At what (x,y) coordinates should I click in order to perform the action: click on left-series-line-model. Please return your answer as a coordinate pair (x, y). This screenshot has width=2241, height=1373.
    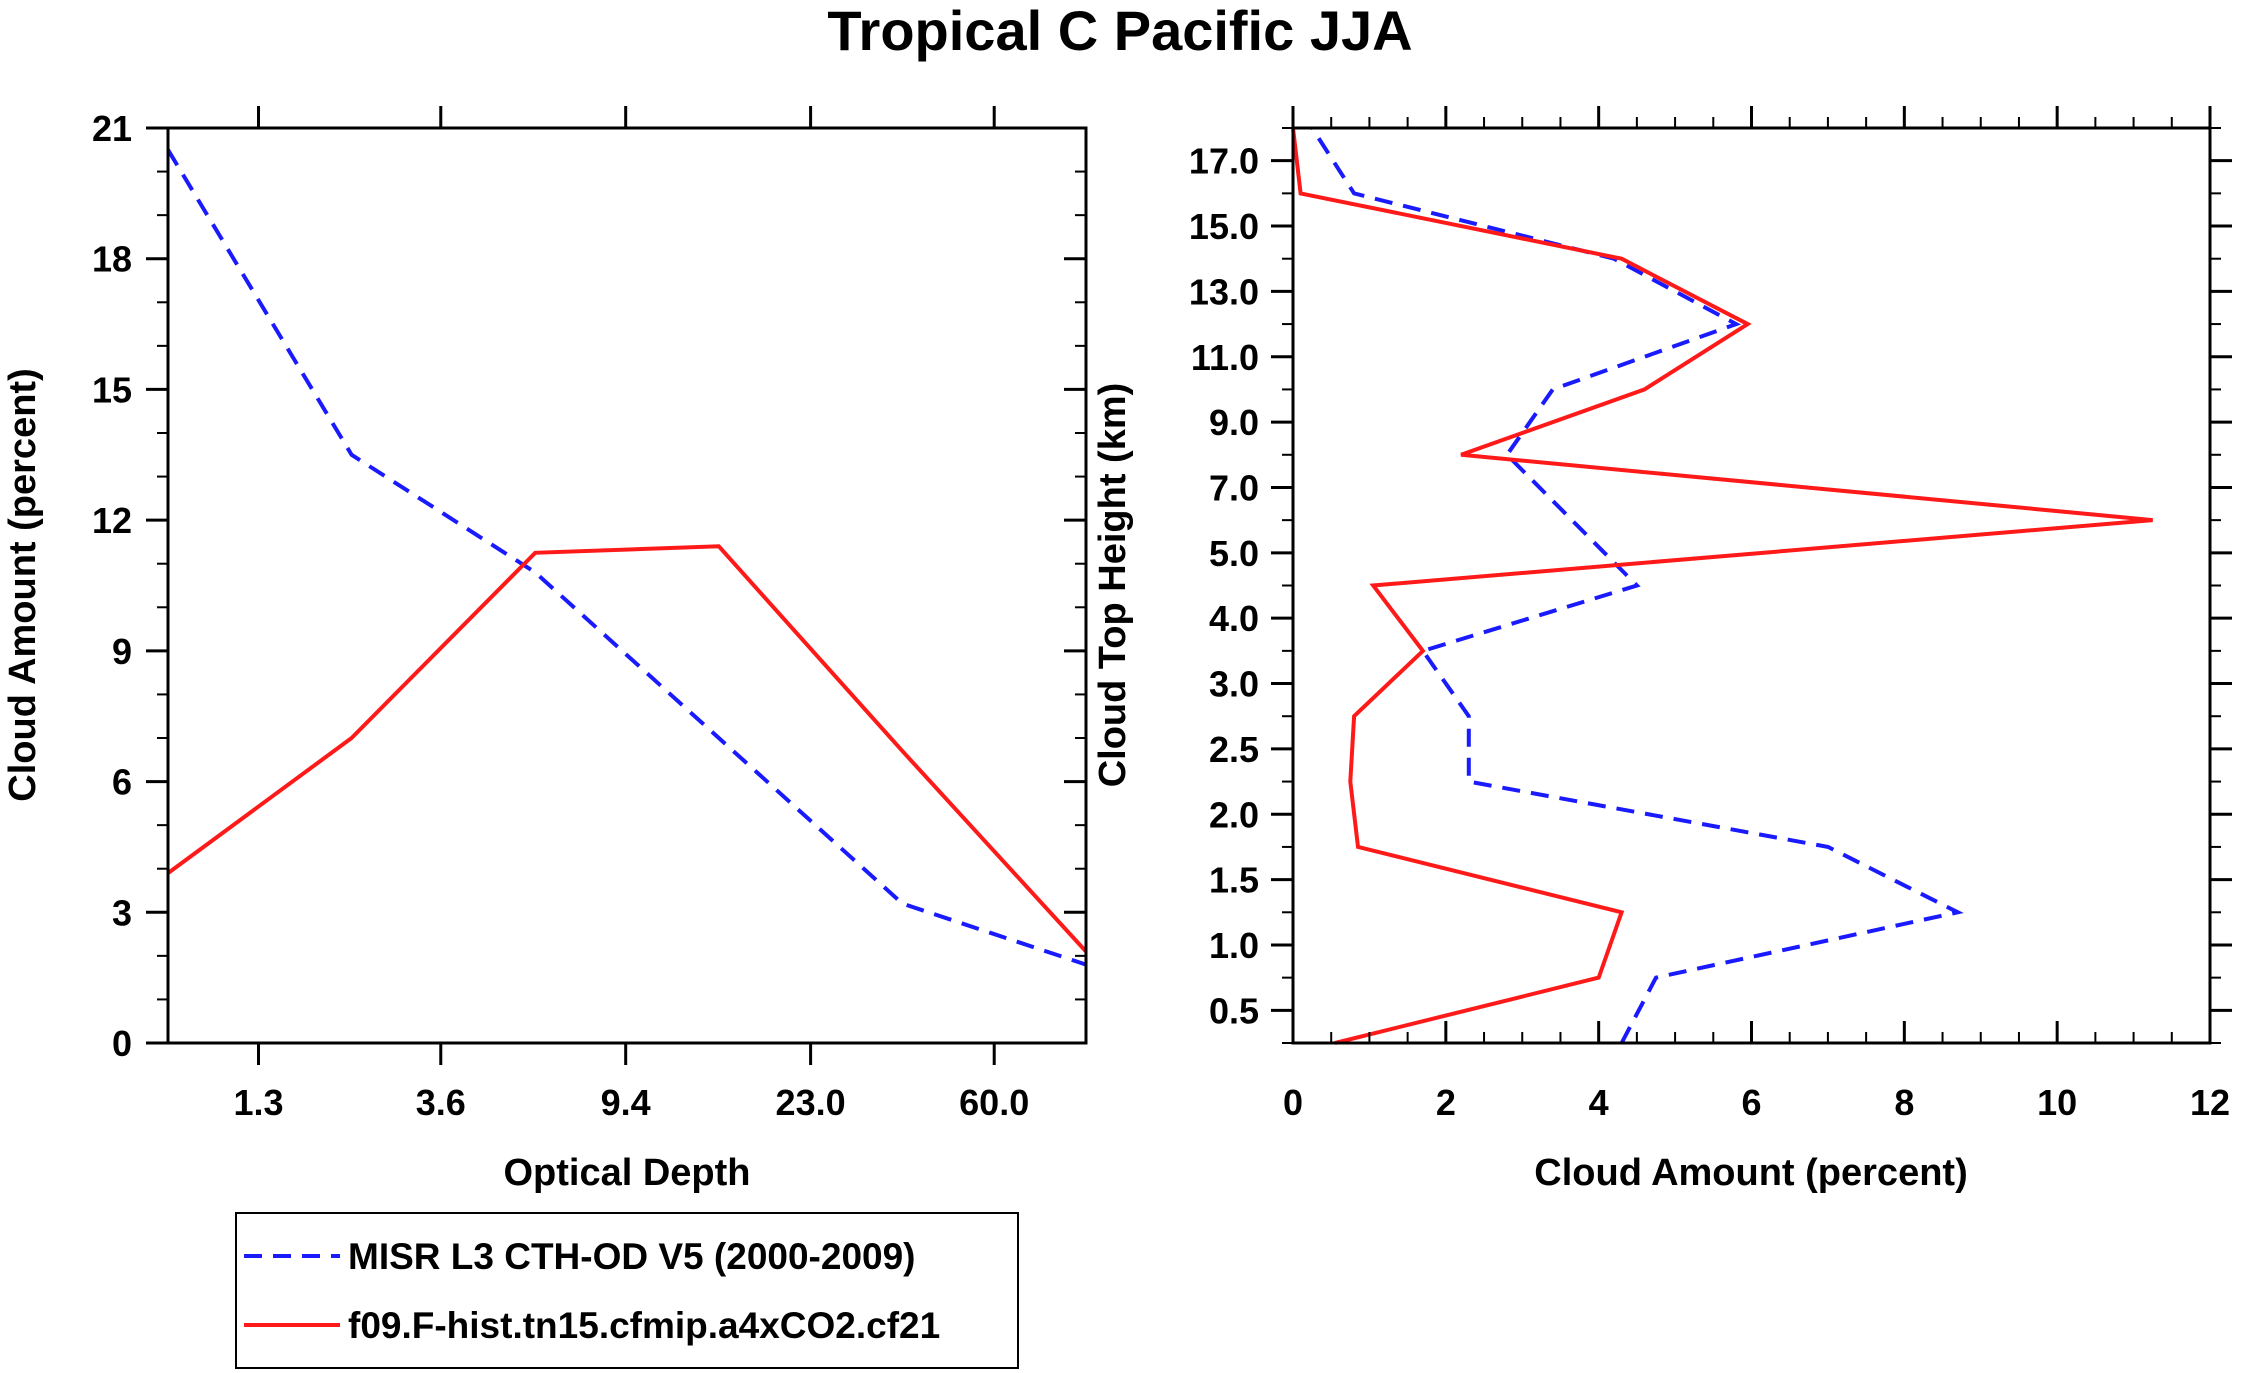
    Looking at the image, I should click on (627, 748).